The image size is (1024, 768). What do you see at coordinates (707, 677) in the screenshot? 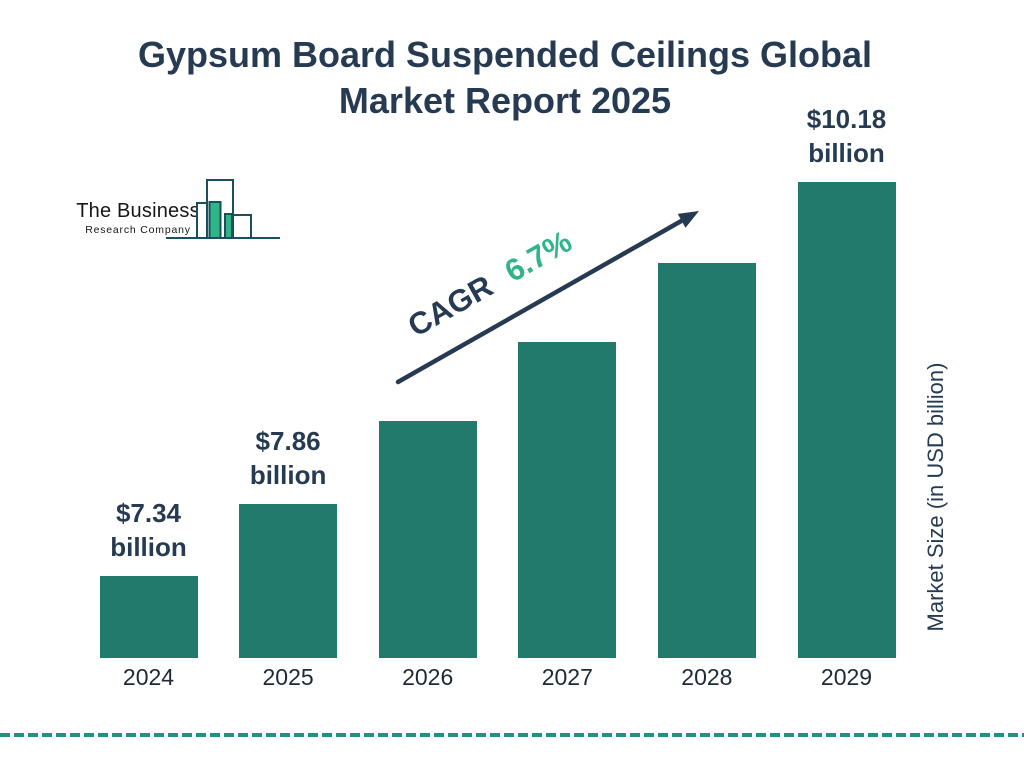
I see `x-axis-label-2028: 2028` at bounding box center [707, 677].